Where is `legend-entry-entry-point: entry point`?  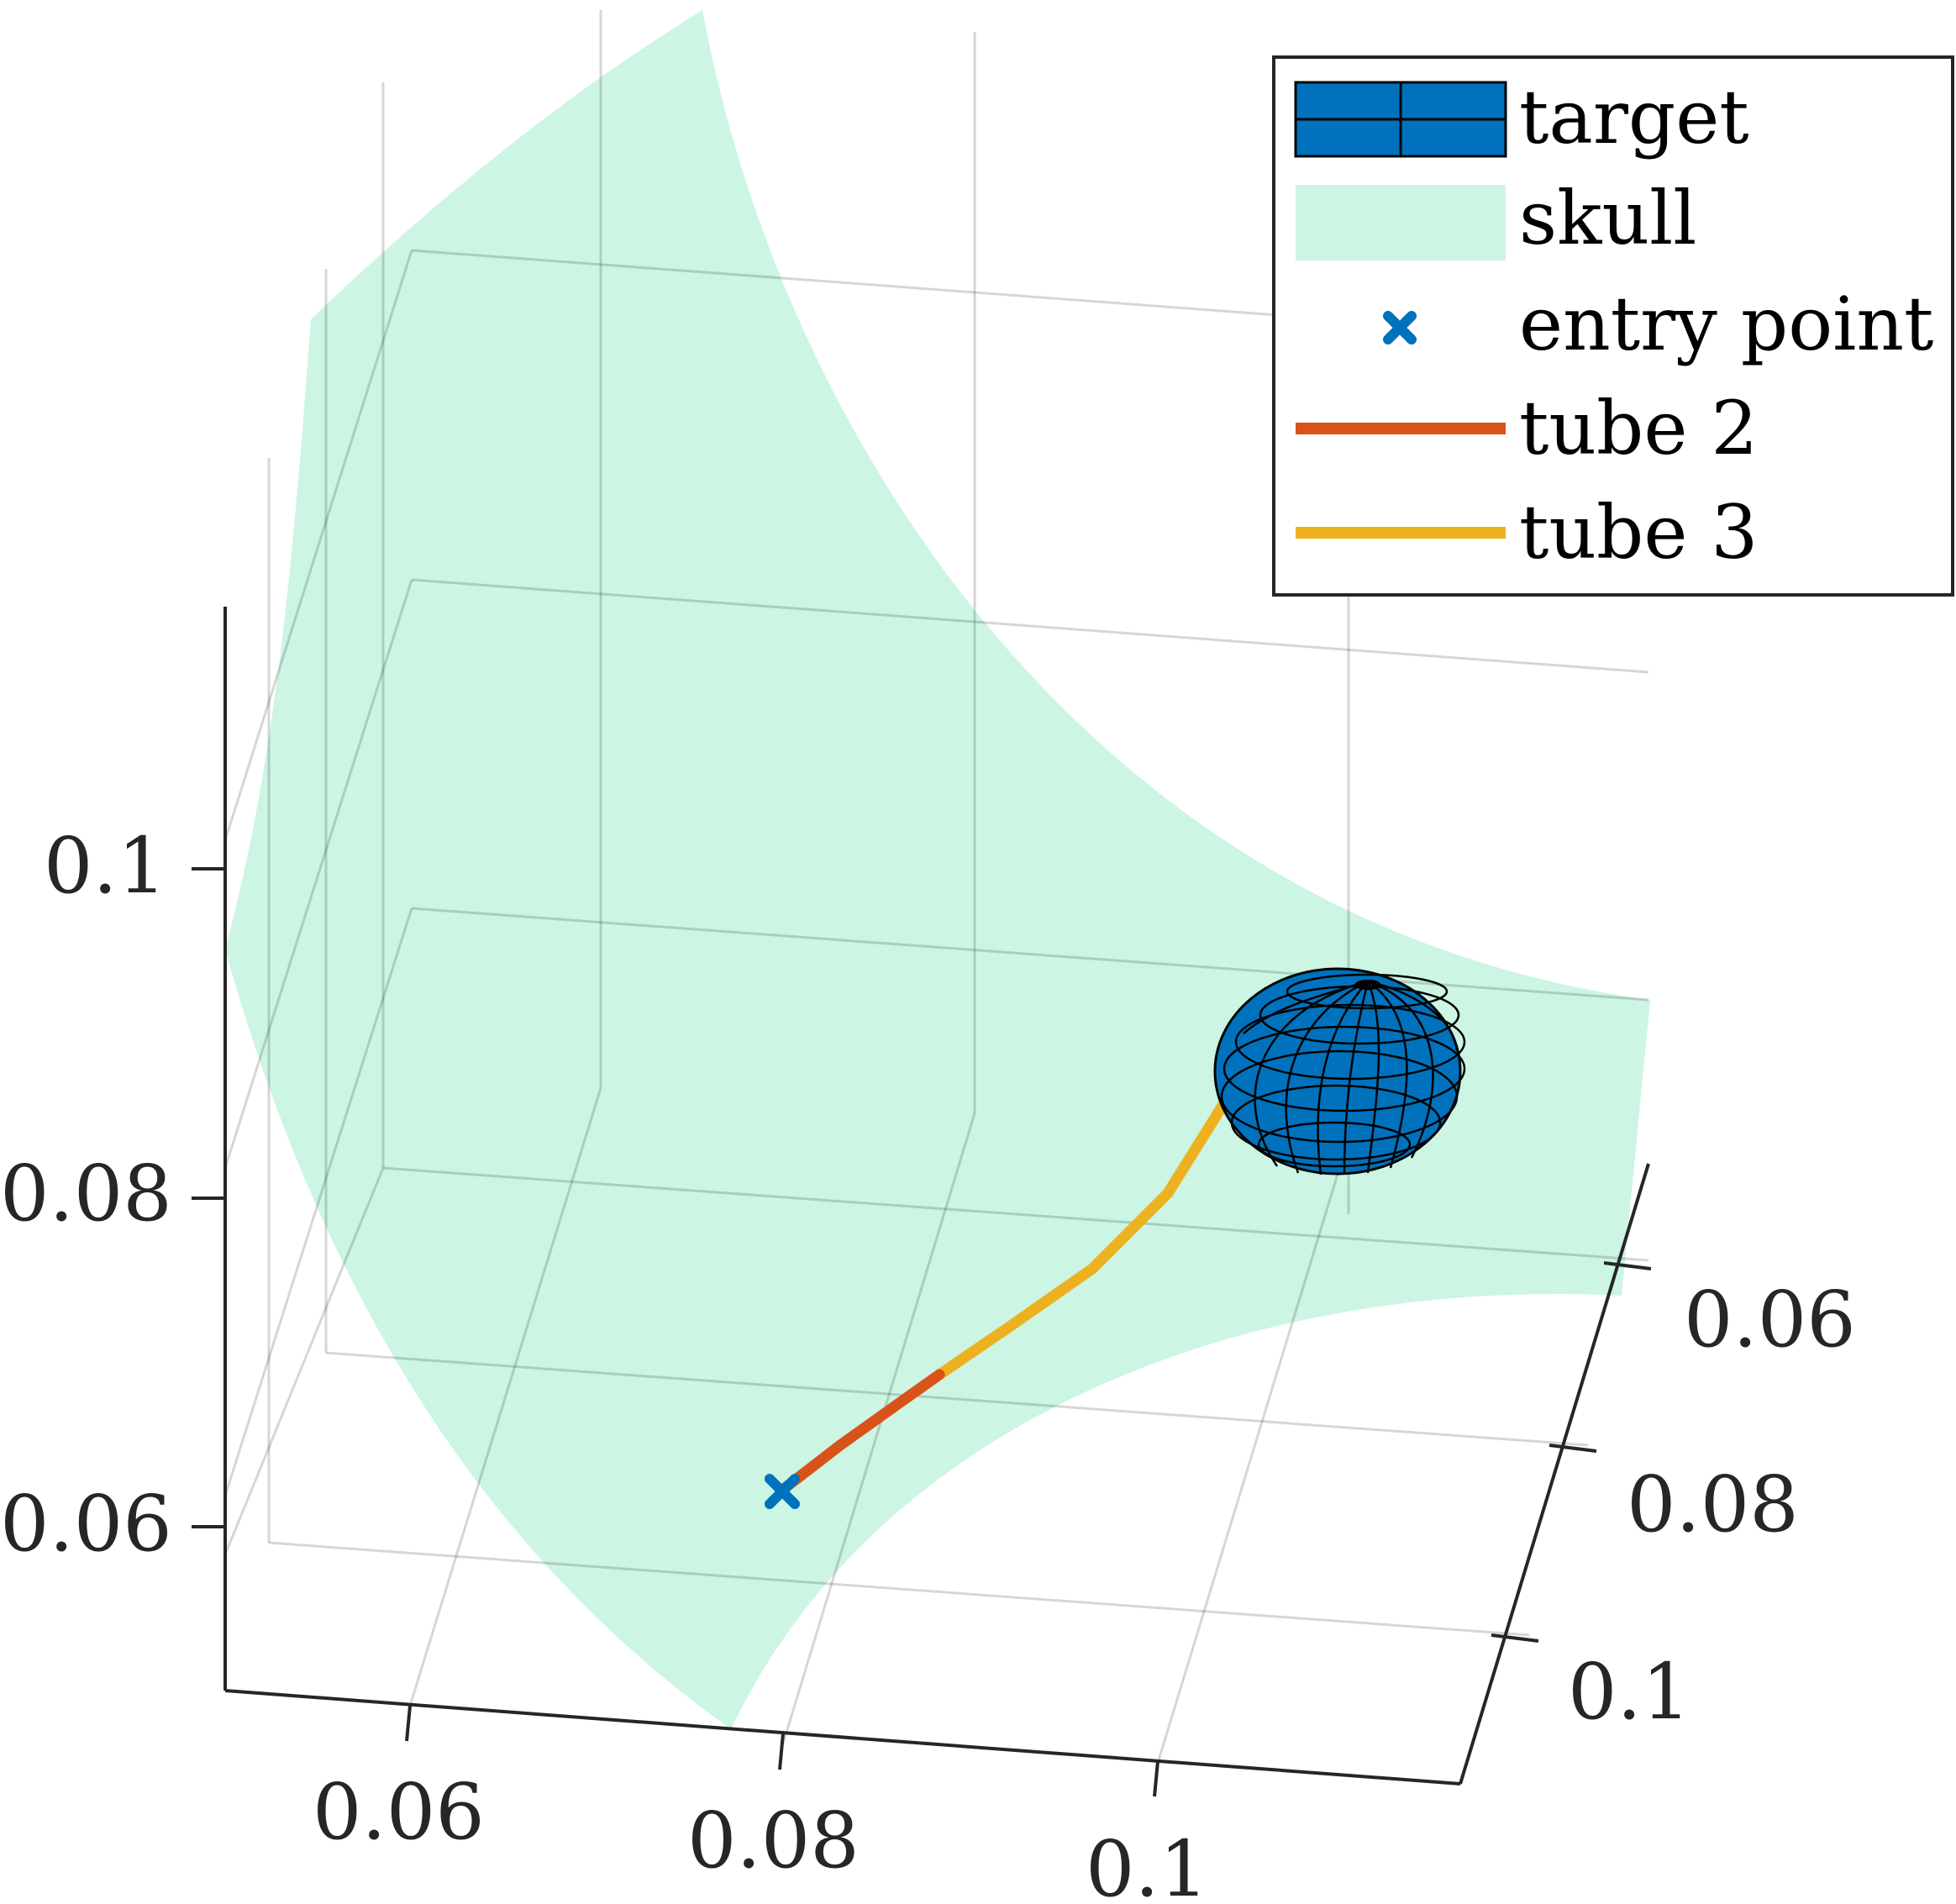 legend-entry-entry-point: entry point is located at coordinates (1658, 324).